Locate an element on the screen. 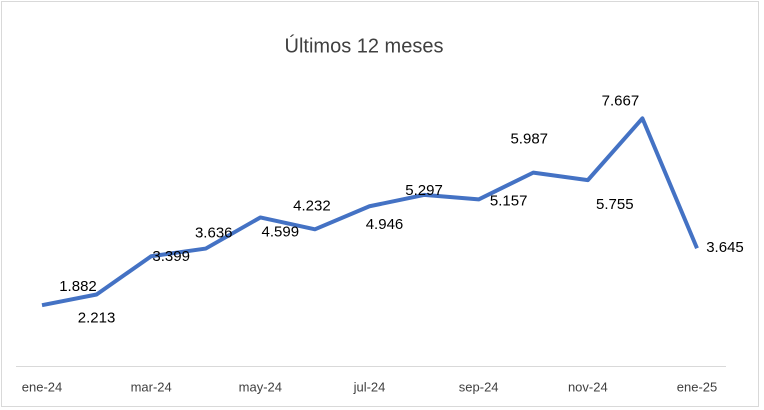 The width and height of the screenshot is (764, 410). data-label: 4.599 is located at coordinates (281, 231).